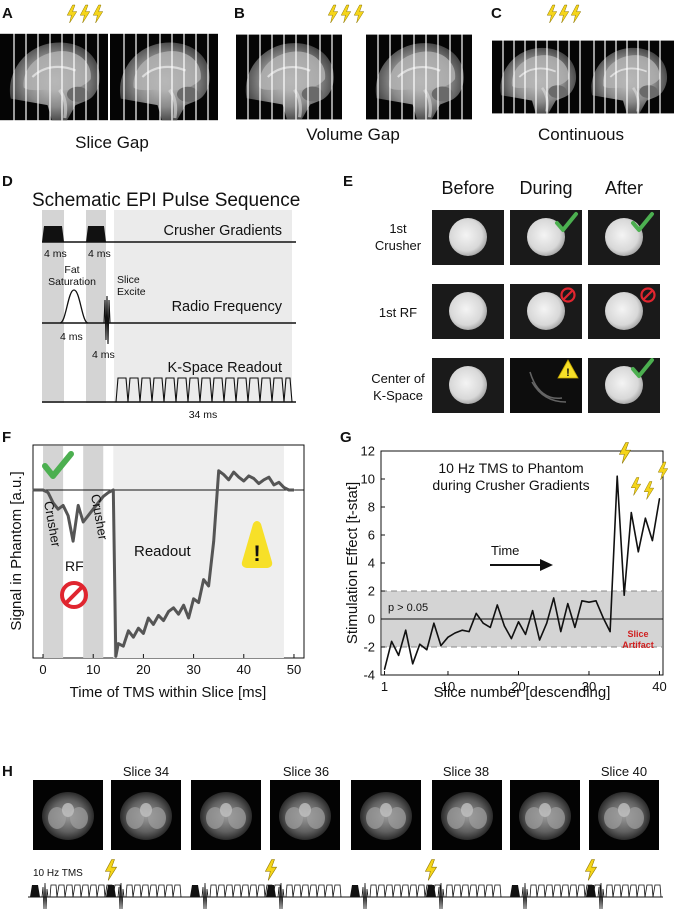 Image resolution: width=675 pixels, height=919 pixels. Describe the element at coordinates (346, 437) in the screenshot. I see `panel-letter: G` at that location.